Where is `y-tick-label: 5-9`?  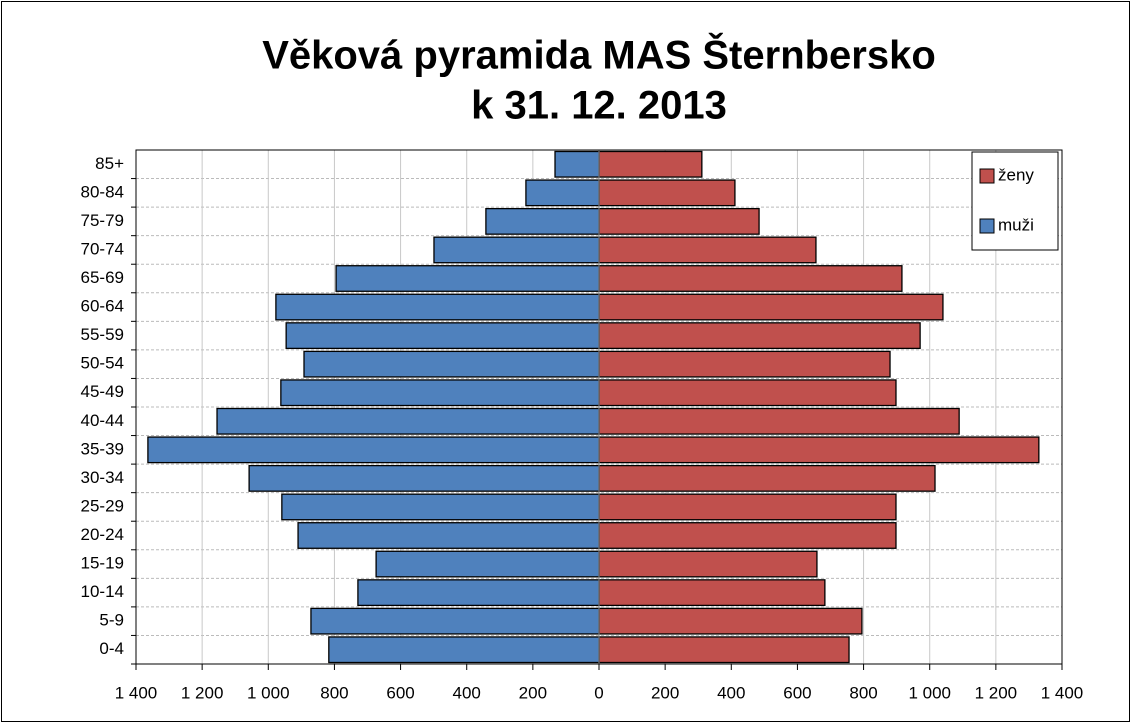 y-tick-label: 5-9 is located at coordinates (111, 620).